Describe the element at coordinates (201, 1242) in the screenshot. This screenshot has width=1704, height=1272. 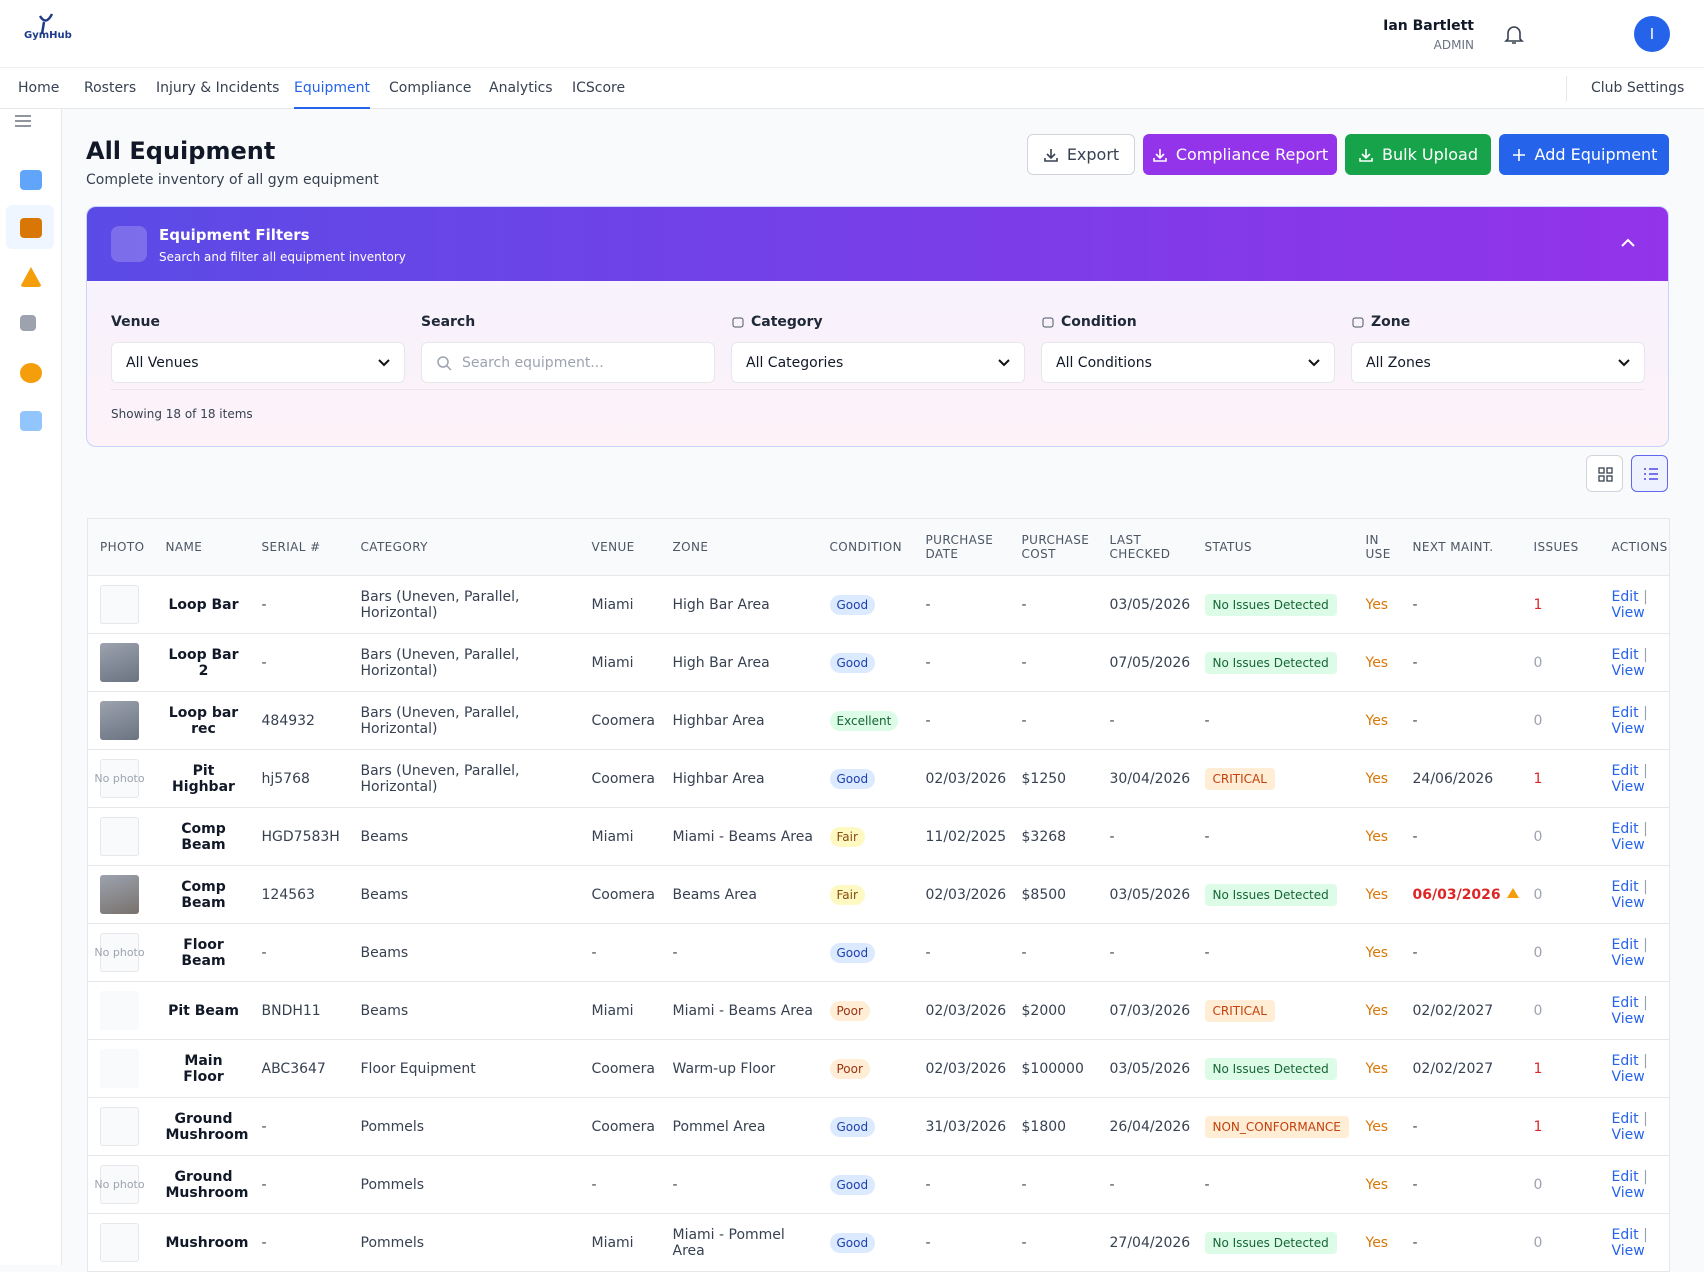
I see `cell: Mushroom` at that location.